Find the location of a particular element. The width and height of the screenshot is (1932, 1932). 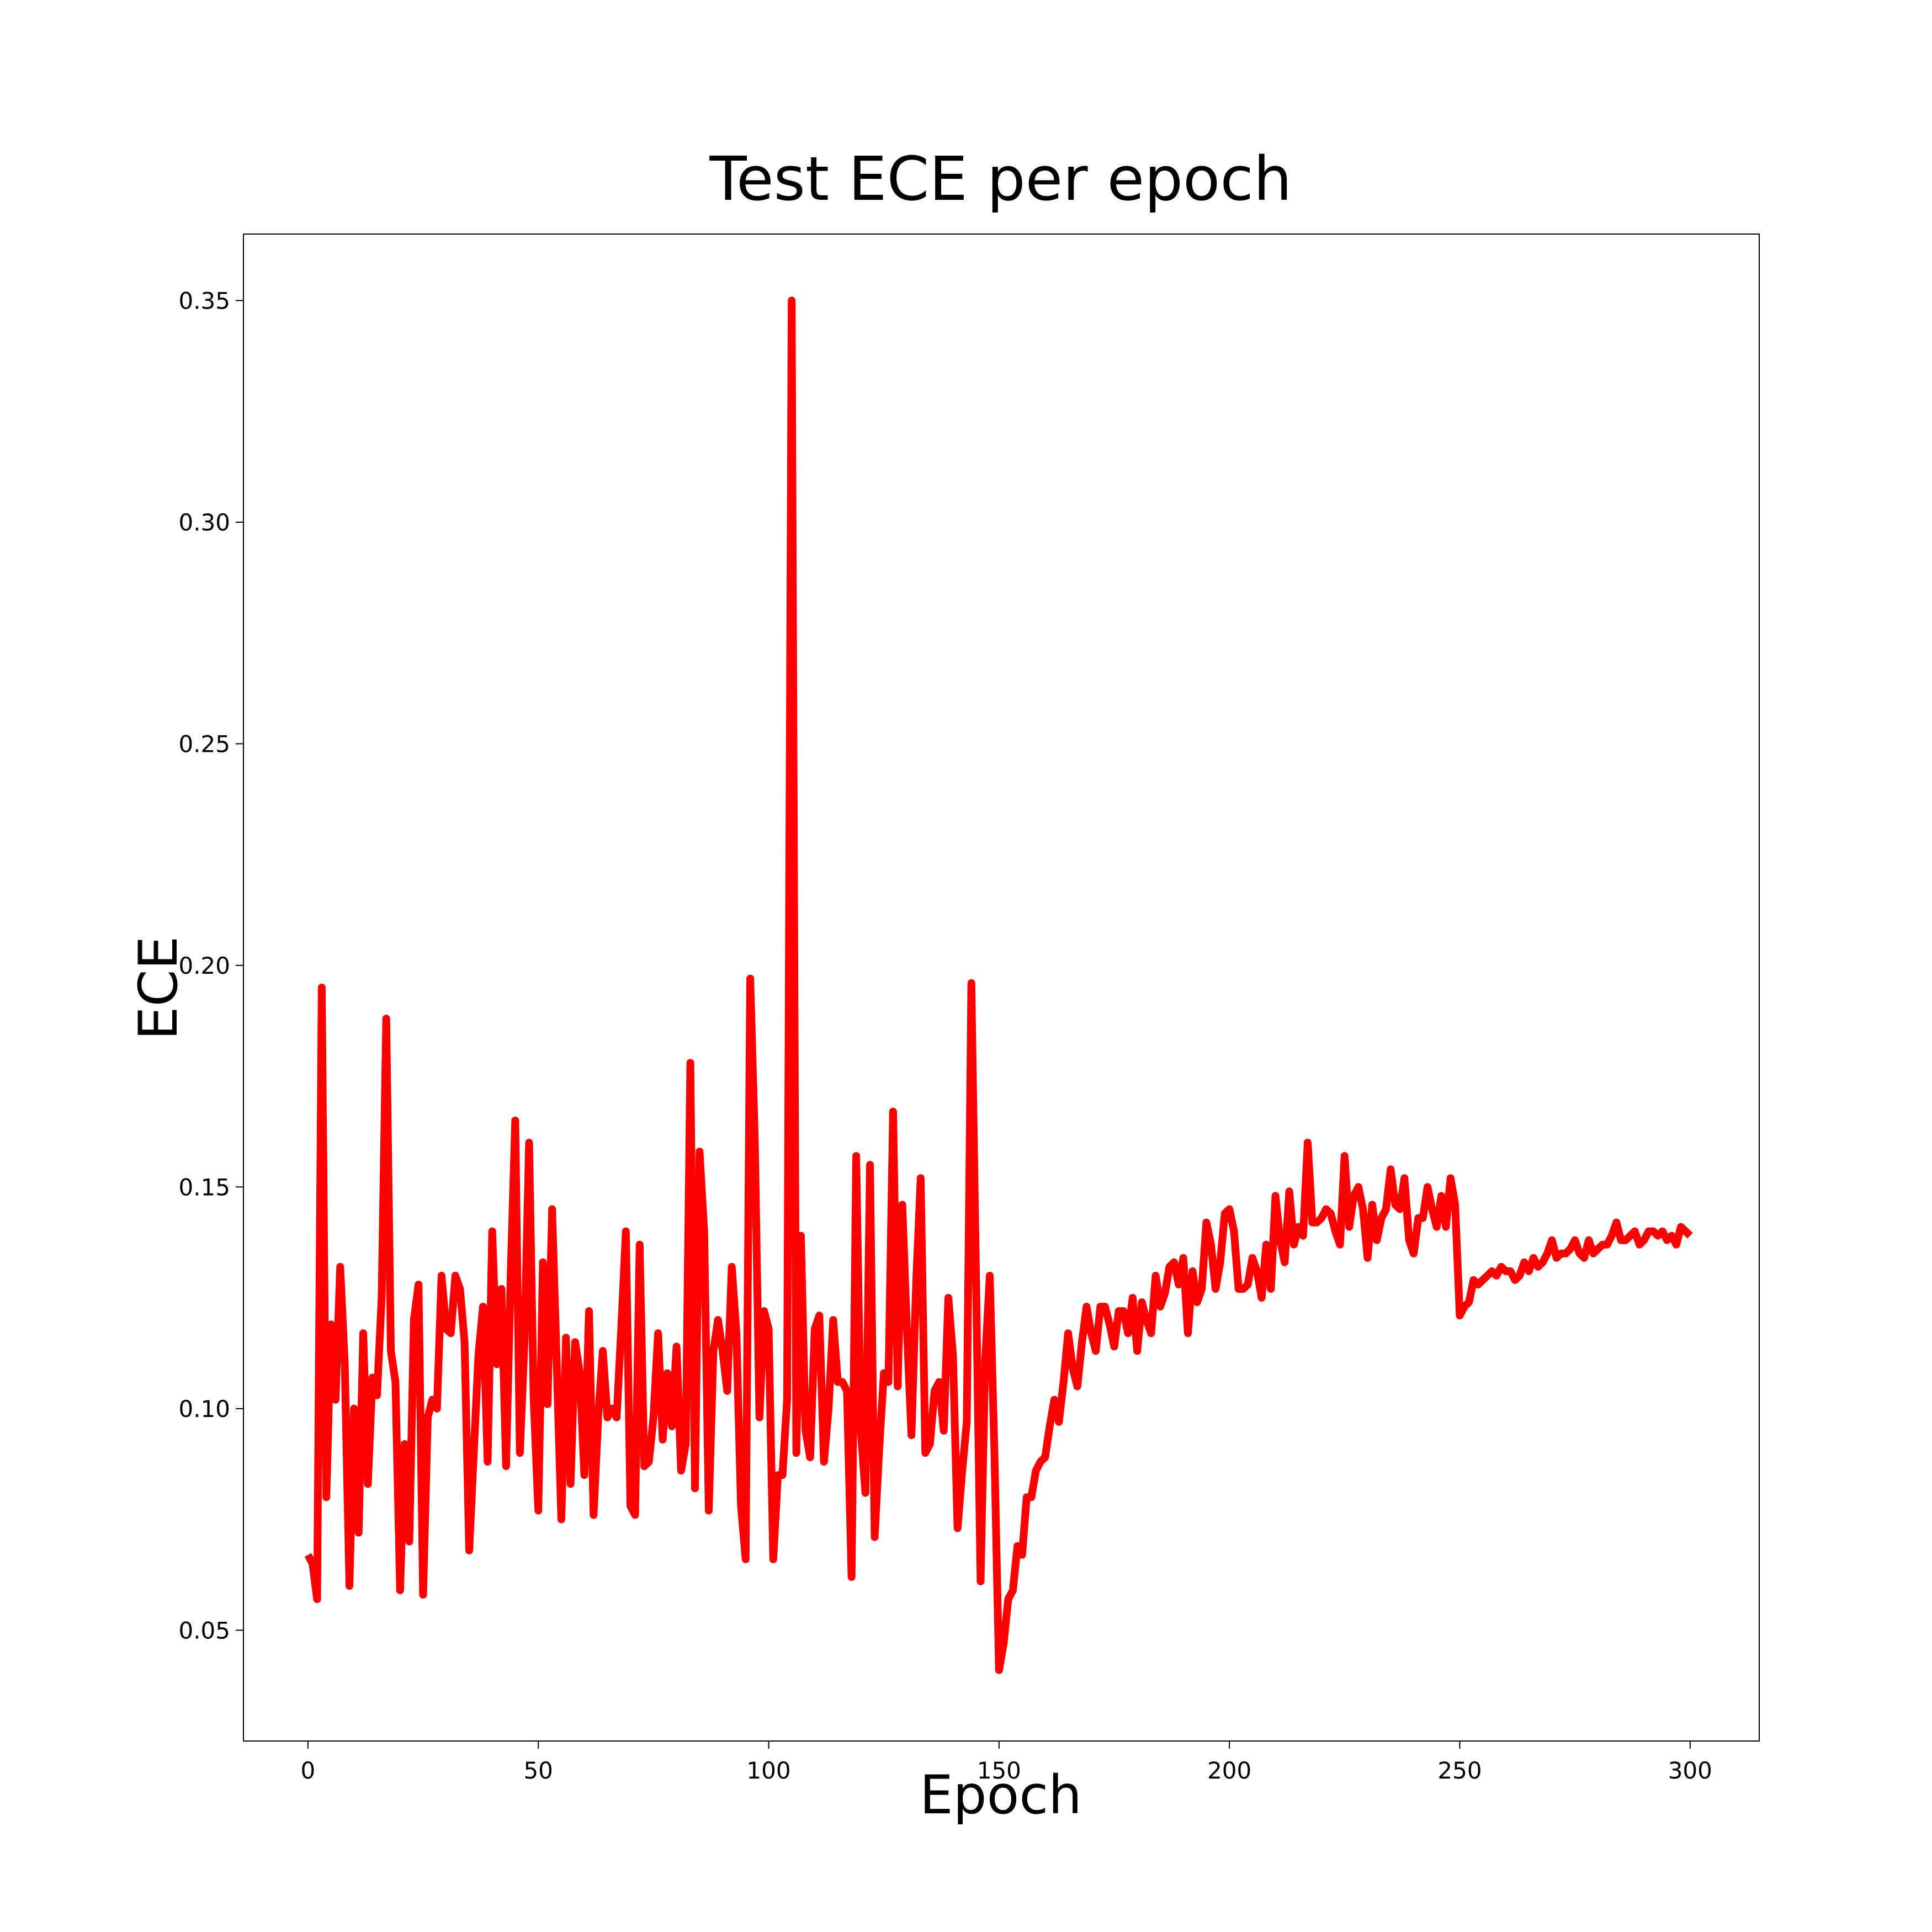

y-tick-label: 0.35 is located at coordinates (204, 301).